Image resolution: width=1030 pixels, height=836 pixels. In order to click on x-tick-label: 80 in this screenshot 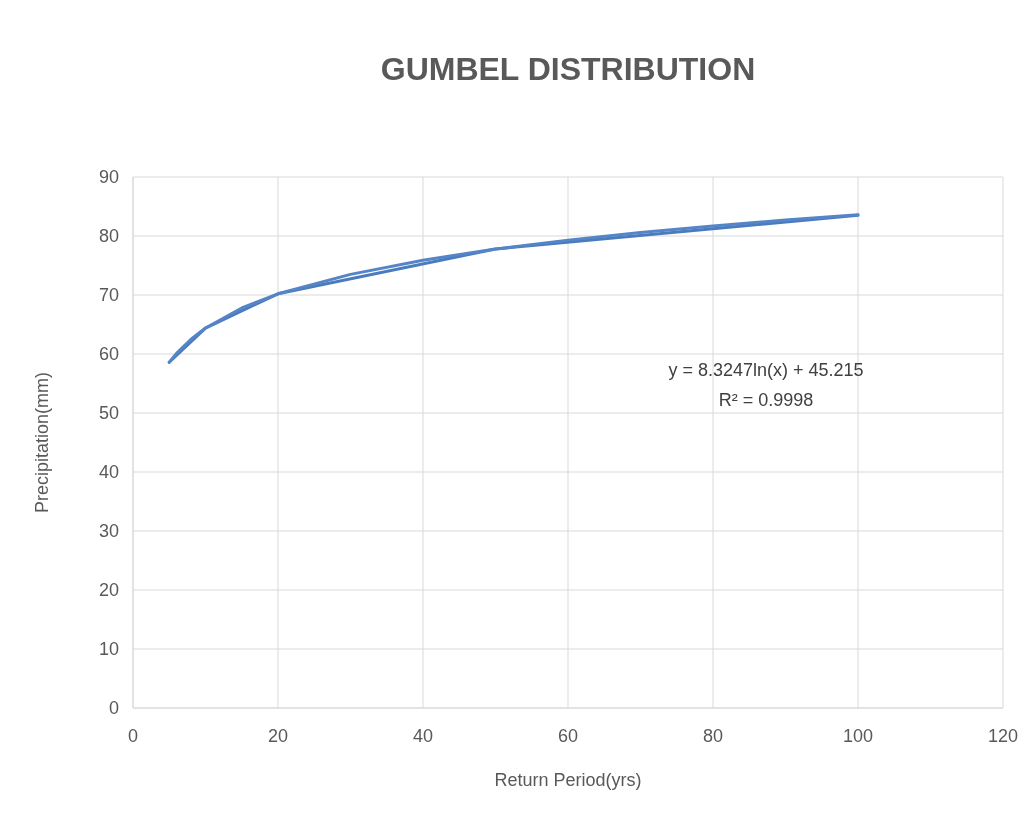, I will do `click(713, 736)`.